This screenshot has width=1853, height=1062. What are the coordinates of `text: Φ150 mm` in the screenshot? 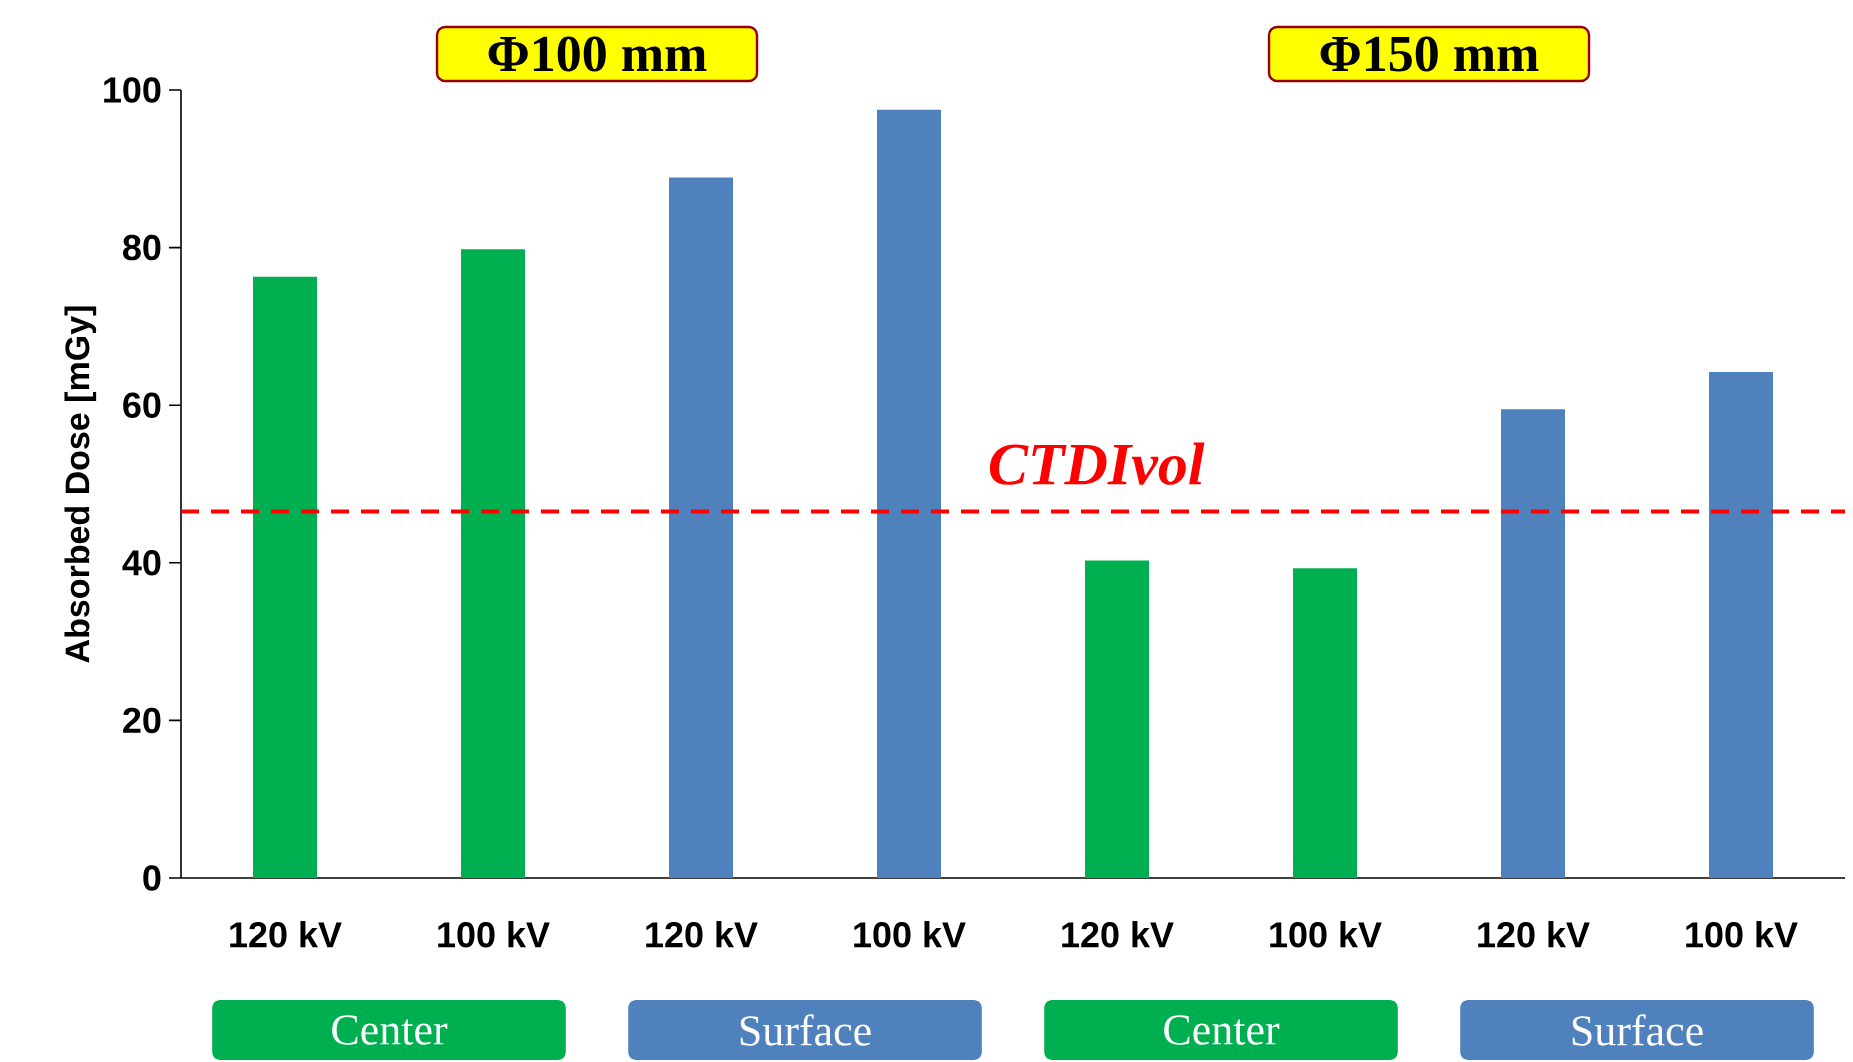 It's located at (1429, 54).